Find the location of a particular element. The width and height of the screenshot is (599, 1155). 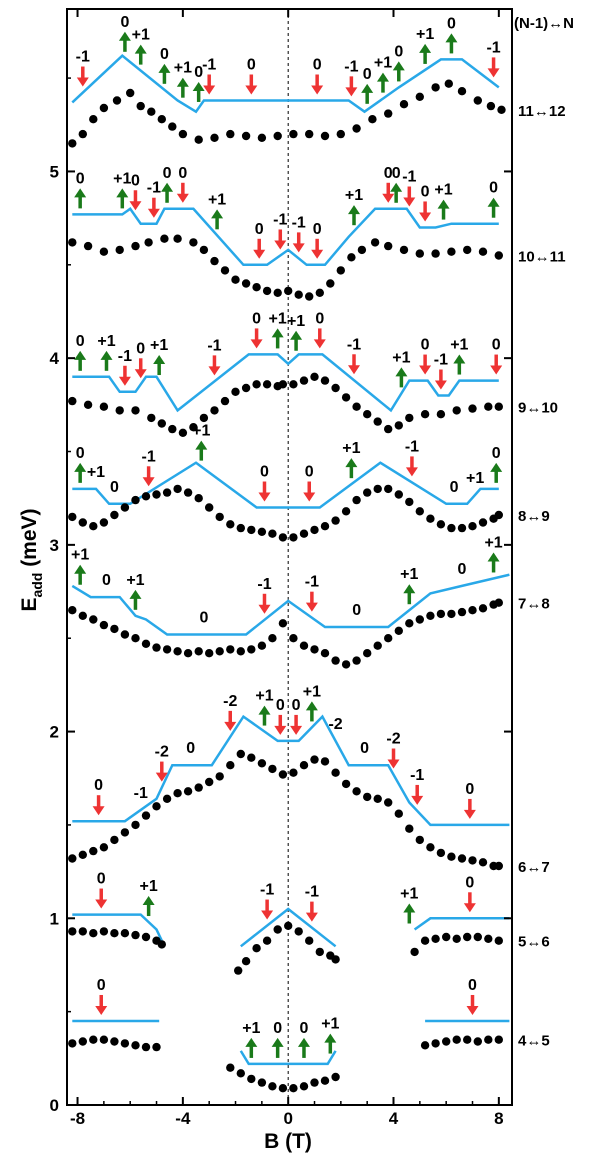

y-tick-label: 5 is located at coordinates (54, 171).